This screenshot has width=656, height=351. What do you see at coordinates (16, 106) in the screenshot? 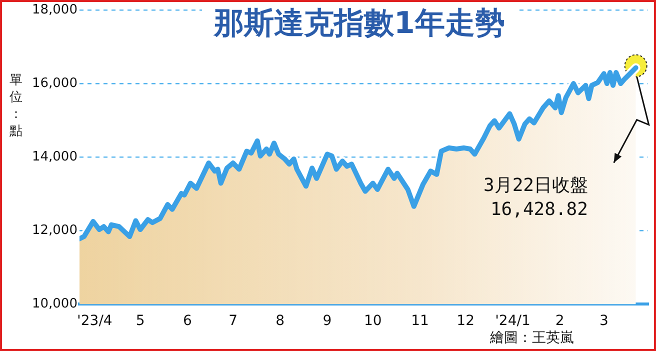
I see `y-axis-title: 單位：點` at bounding box center [16, 106].